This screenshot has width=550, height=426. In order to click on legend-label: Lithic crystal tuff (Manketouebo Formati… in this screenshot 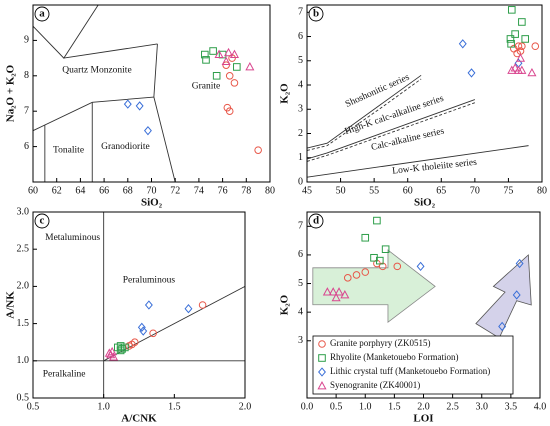, I will do `click(410, 371)`.